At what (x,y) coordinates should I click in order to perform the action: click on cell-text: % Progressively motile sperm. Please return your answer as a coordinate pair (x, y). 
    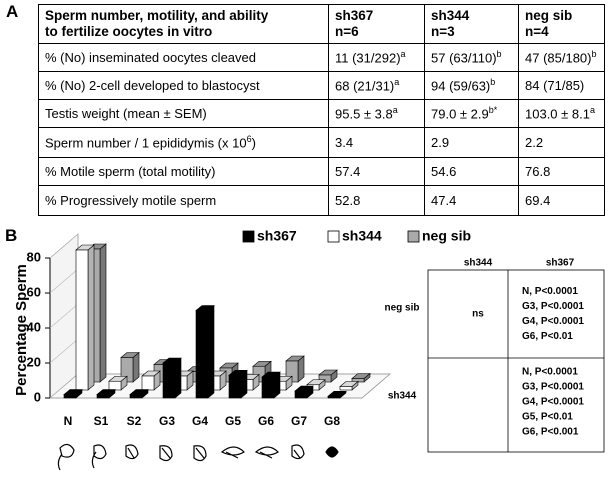
    Looking at the image, I should click on (131, 200).